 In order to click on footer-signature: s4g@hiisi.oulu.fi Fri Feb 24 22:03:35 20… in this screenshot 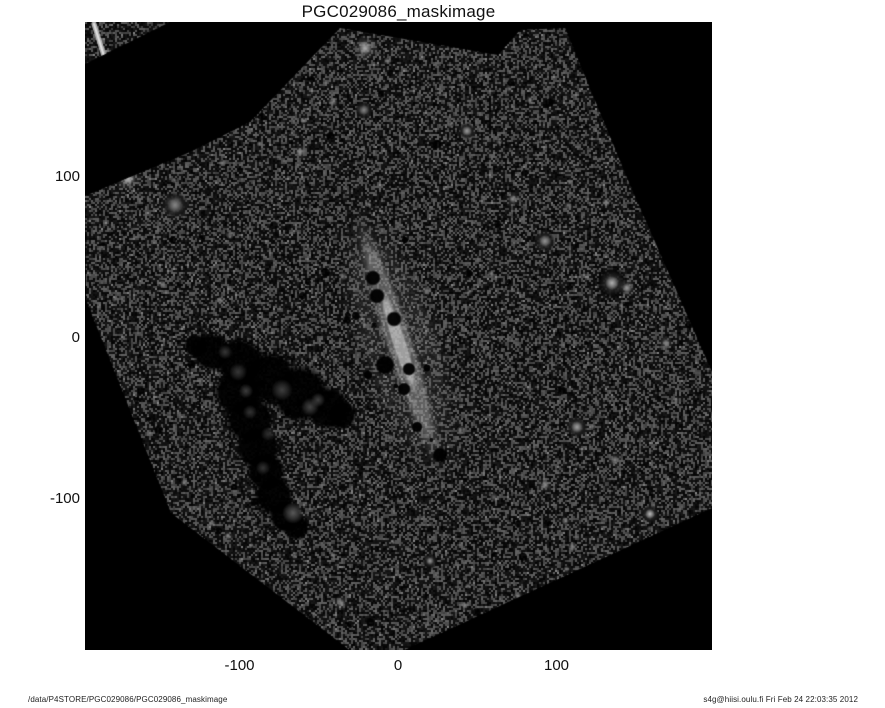, I will do `click(780, 699)`.